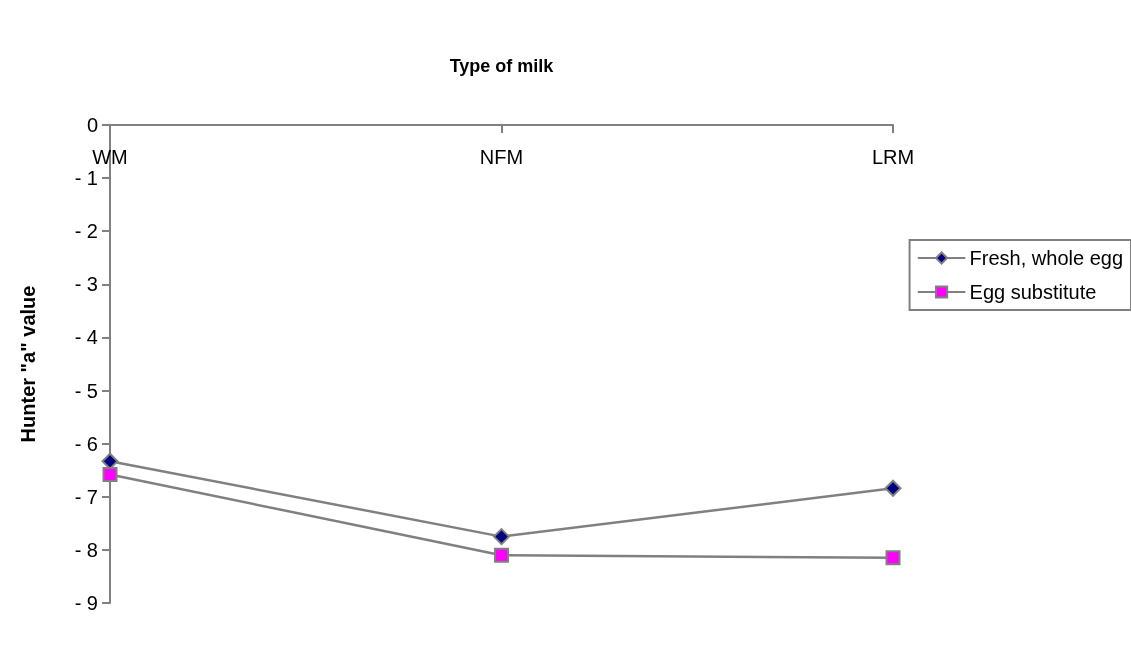 Image resolution: width=1131 pixels, height=648 pixels. What do you see at coordinates (86, 443) in the screenshot?
I see `y-tick-label: - 6` at bounding box center [86, 443].